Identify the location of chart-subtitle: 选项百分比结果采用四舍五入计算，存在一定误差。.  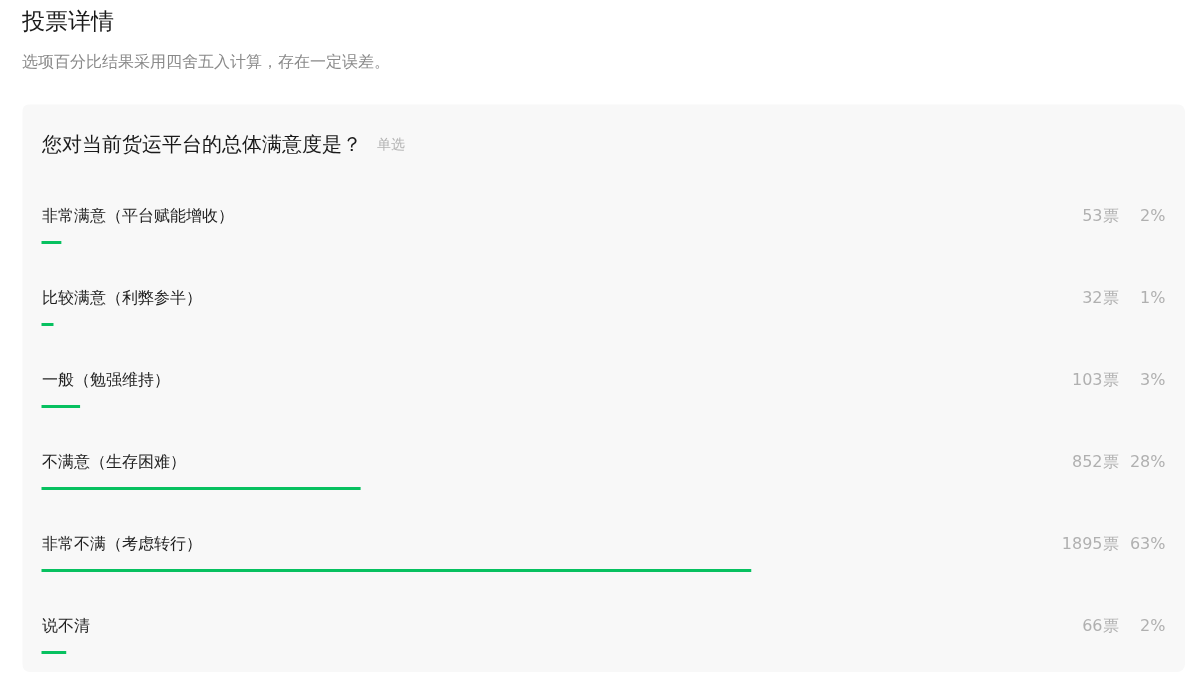
(205, 61).